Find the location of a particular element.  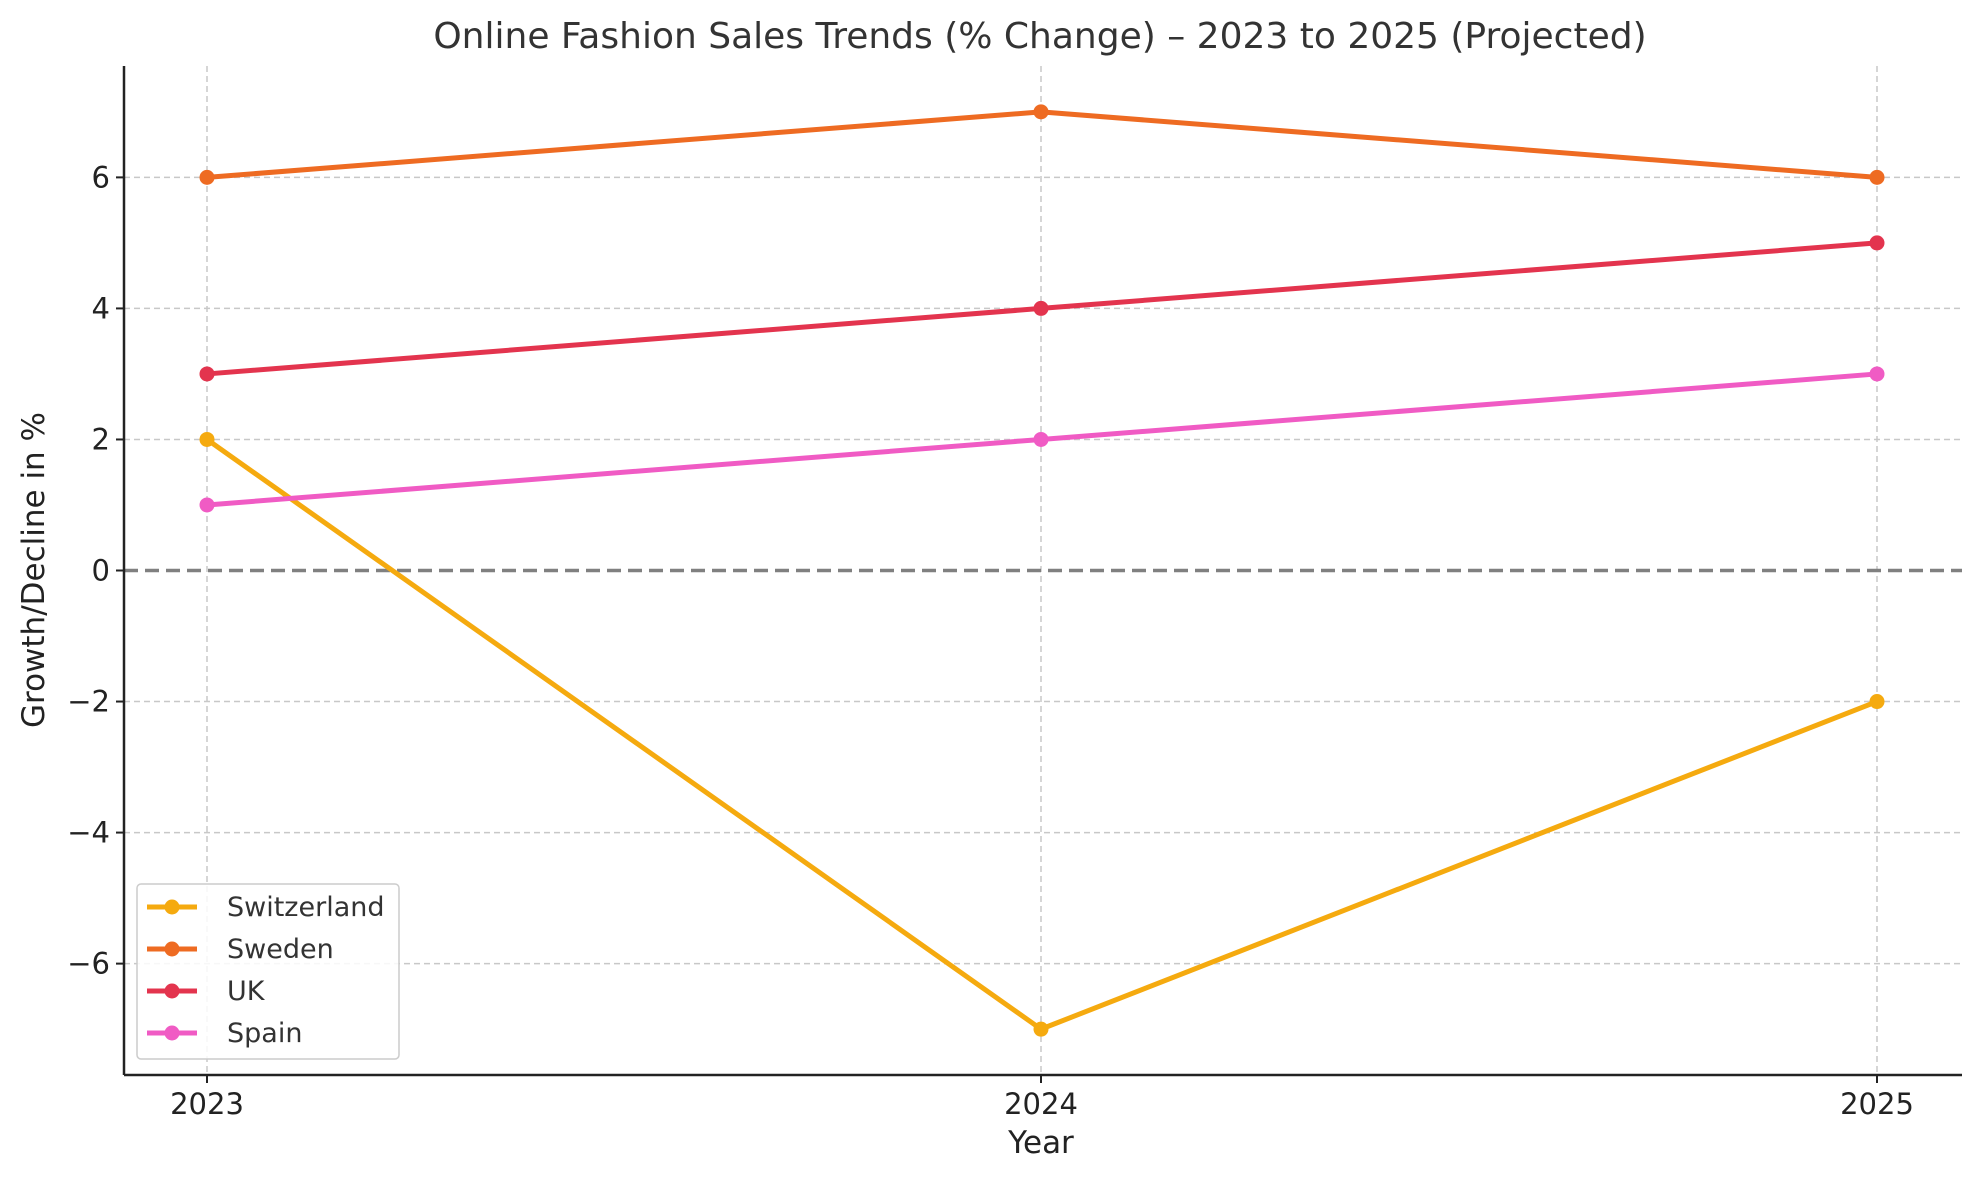

y-tick-label: −2 is located at coordinates (88, 702).